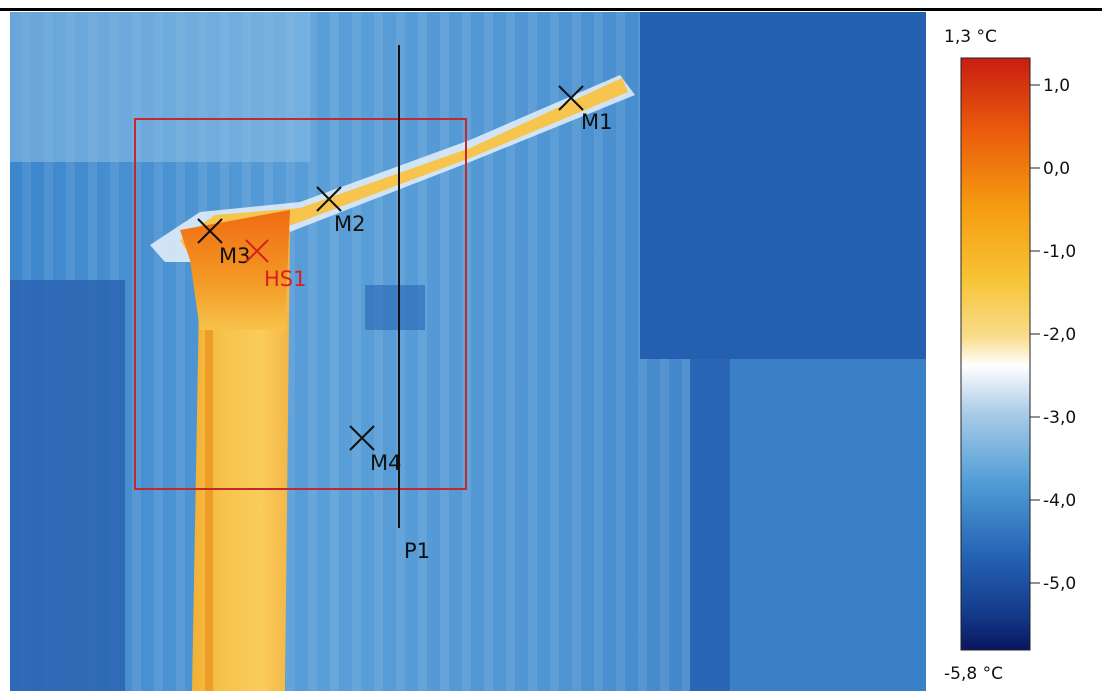 This screenshot has height=691, width=1102. I want to click on marker-m3, so click(210, 231).